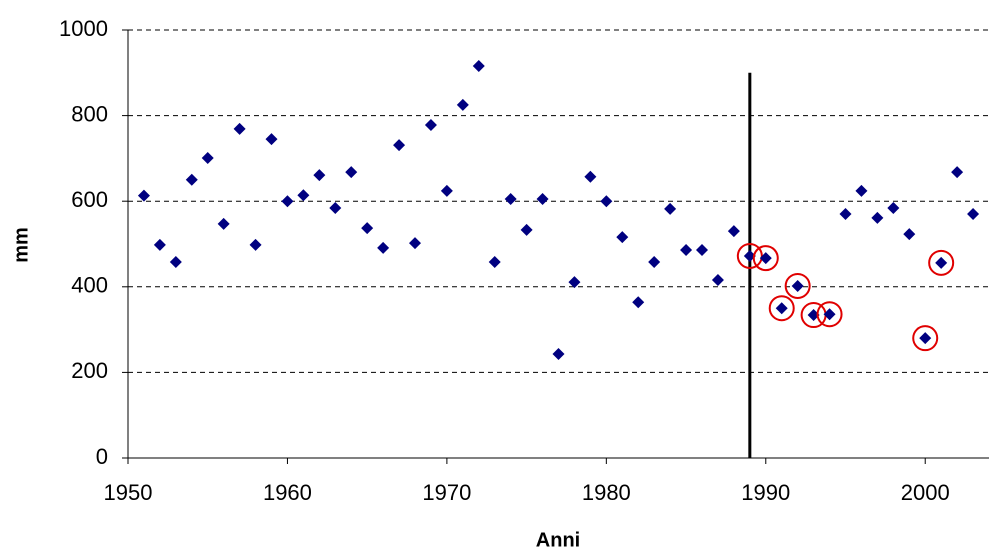 Image resolution: width=997 pixels, height=554 pixels. Describe the element at coordinates (89, 370) in the screenshot. I see `y-tick-label: 200` at that location.